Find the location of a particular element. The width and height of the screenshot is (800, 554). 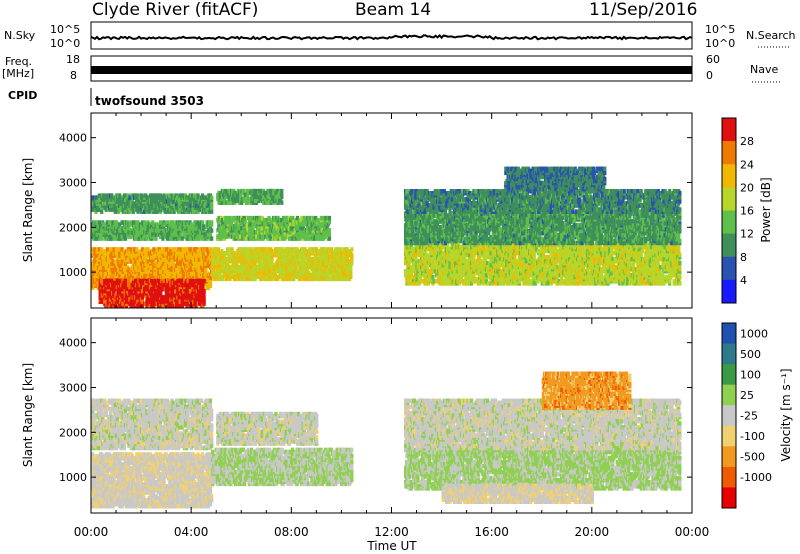

nave-label: Nave is located at coordinates (764, 70).